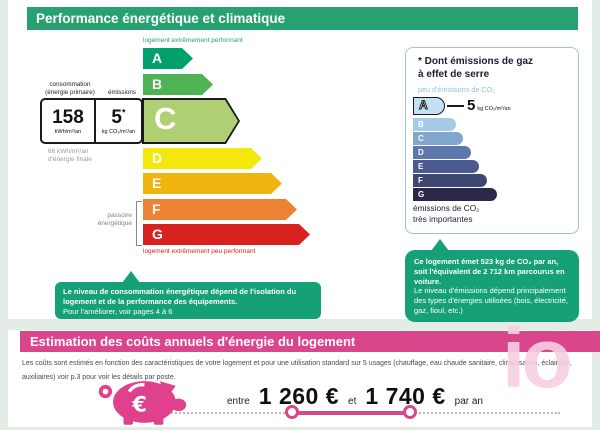  What do you see at coordinates (118, 117) in the screenshot?
I see `co2-value: 5*` at bounding box center [118, 117].